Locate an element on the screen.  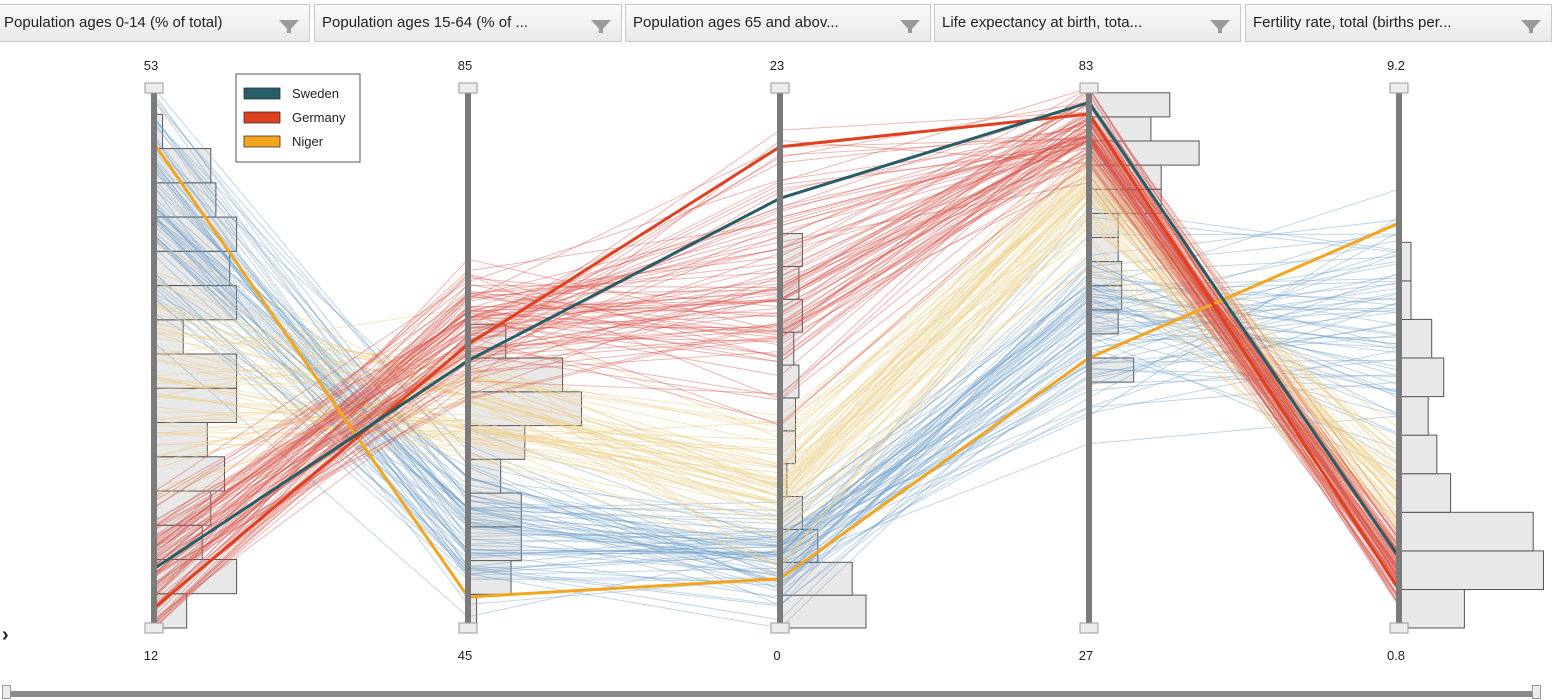
axis-2-min-label: 45 is located at coordinates (465, 655).